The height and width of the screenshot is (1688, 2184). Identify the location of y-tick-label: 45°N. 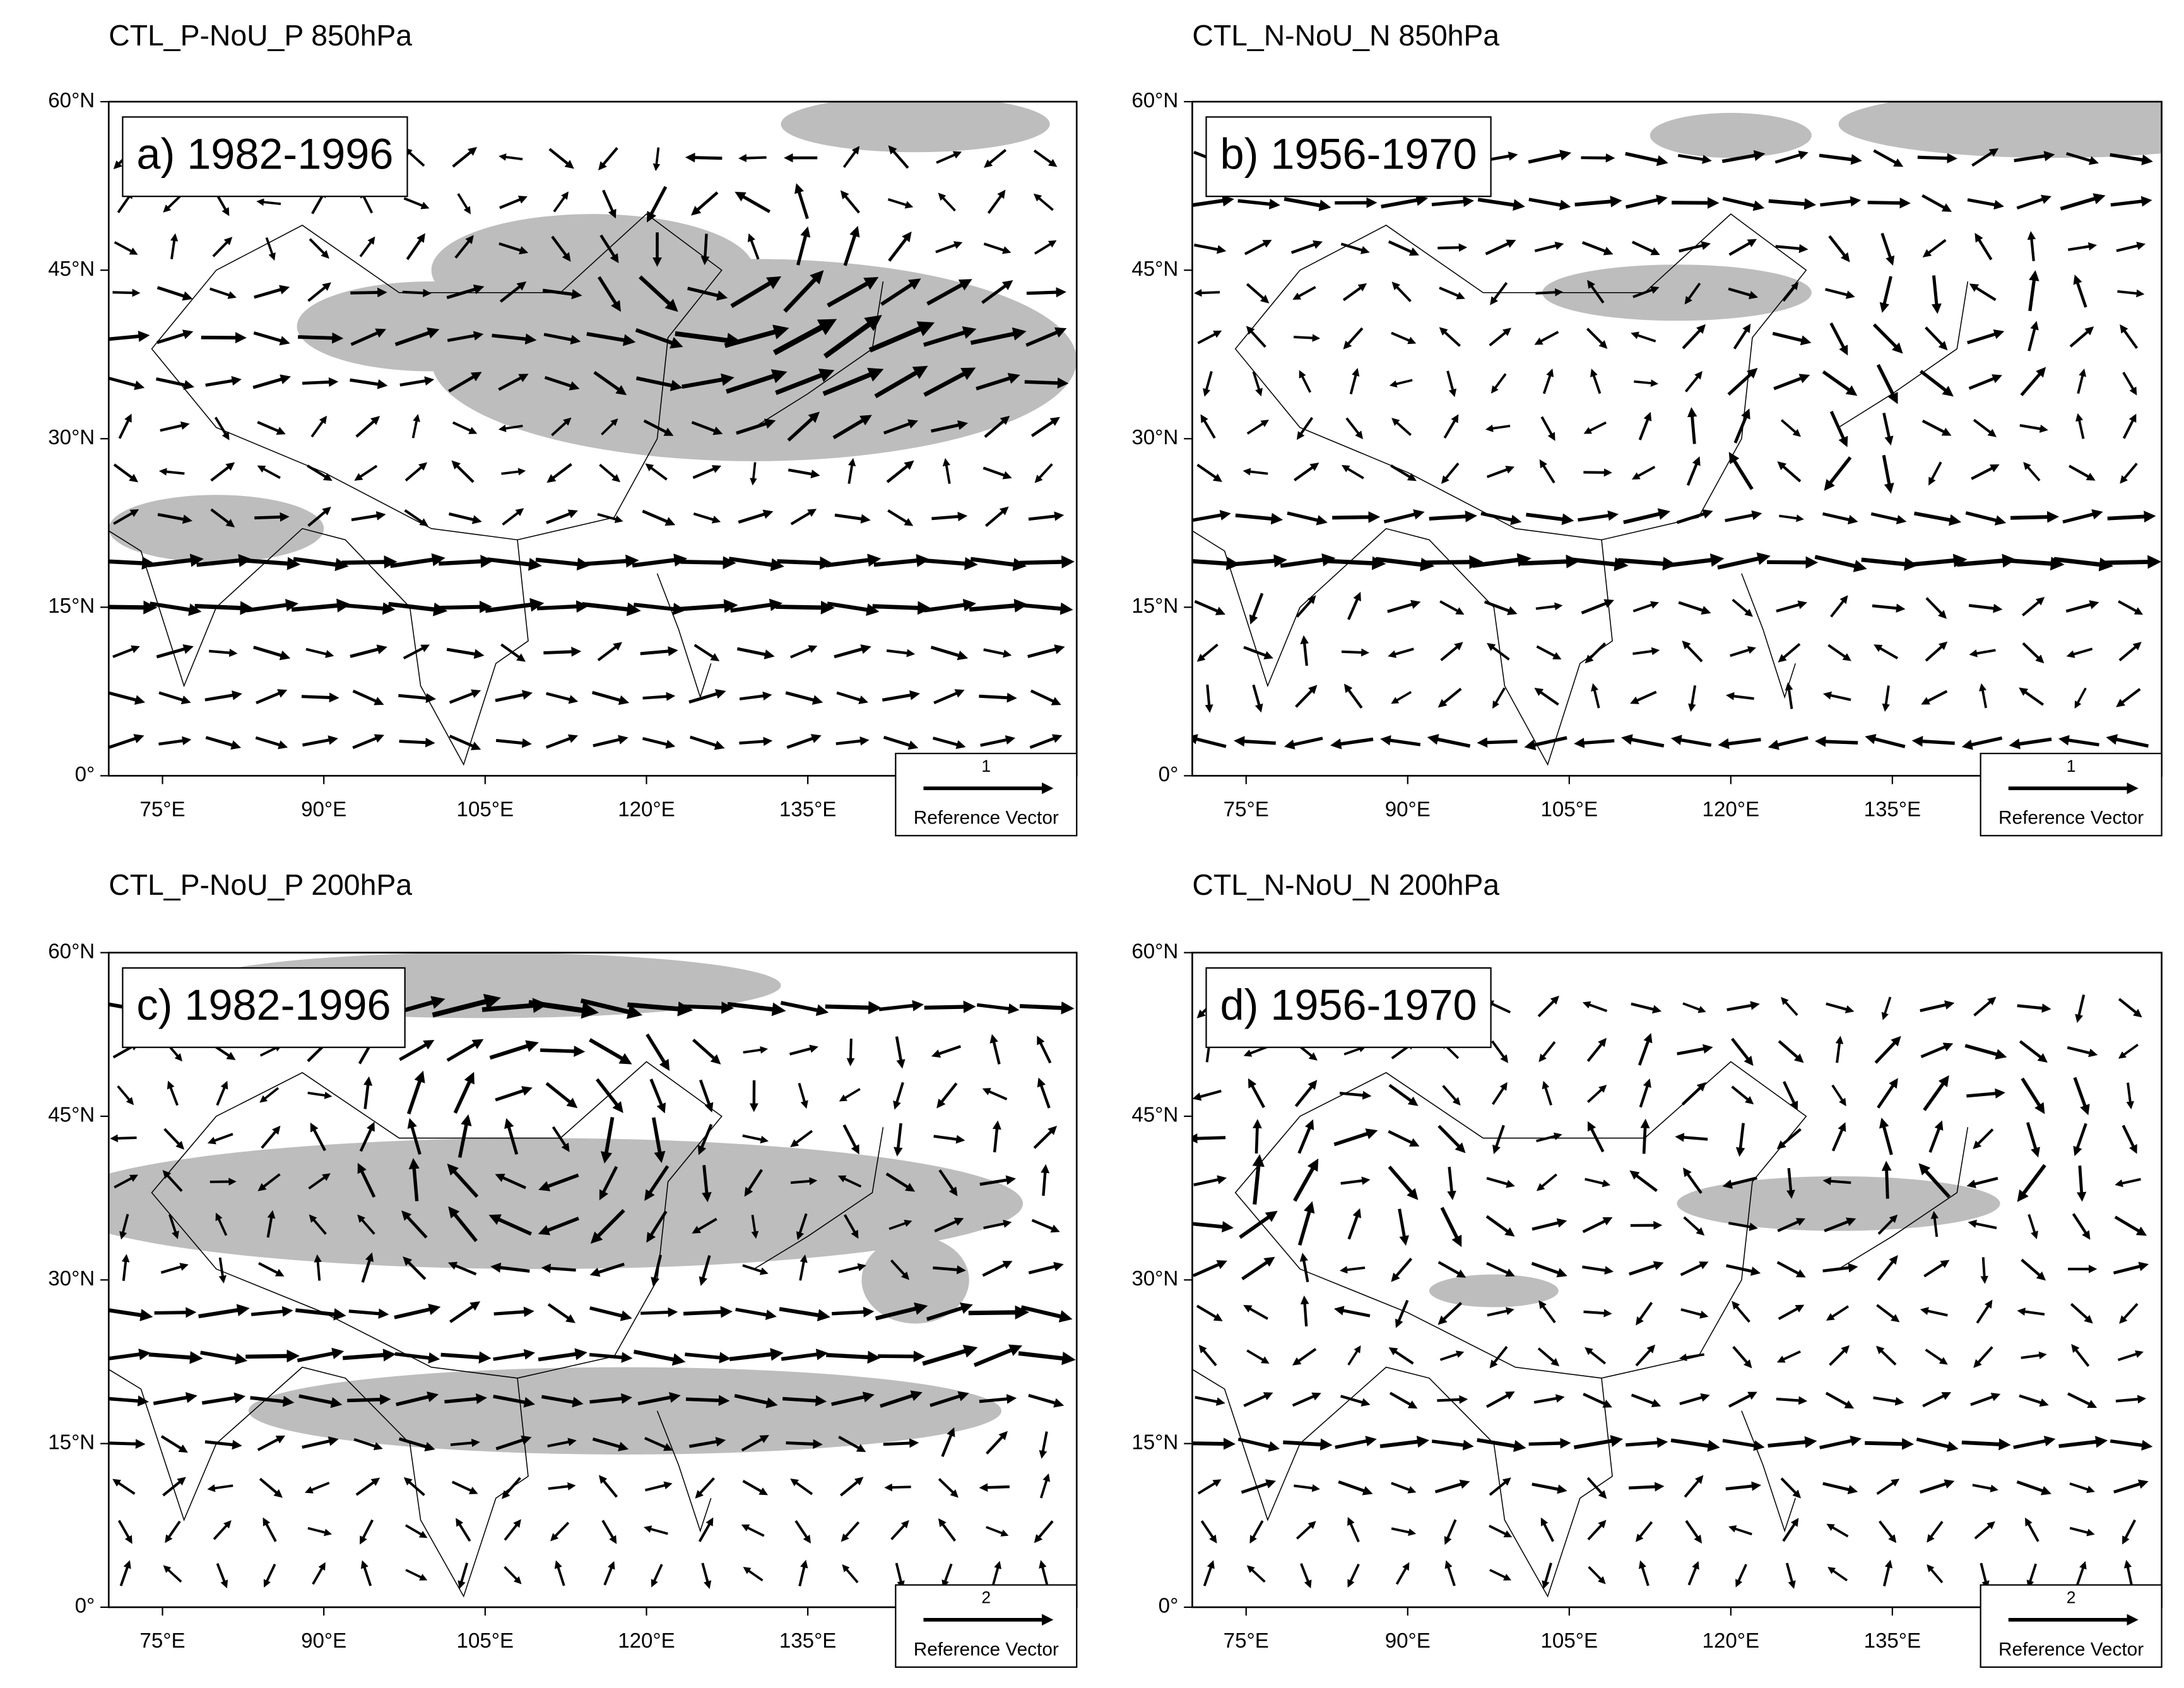
(71, 1115).